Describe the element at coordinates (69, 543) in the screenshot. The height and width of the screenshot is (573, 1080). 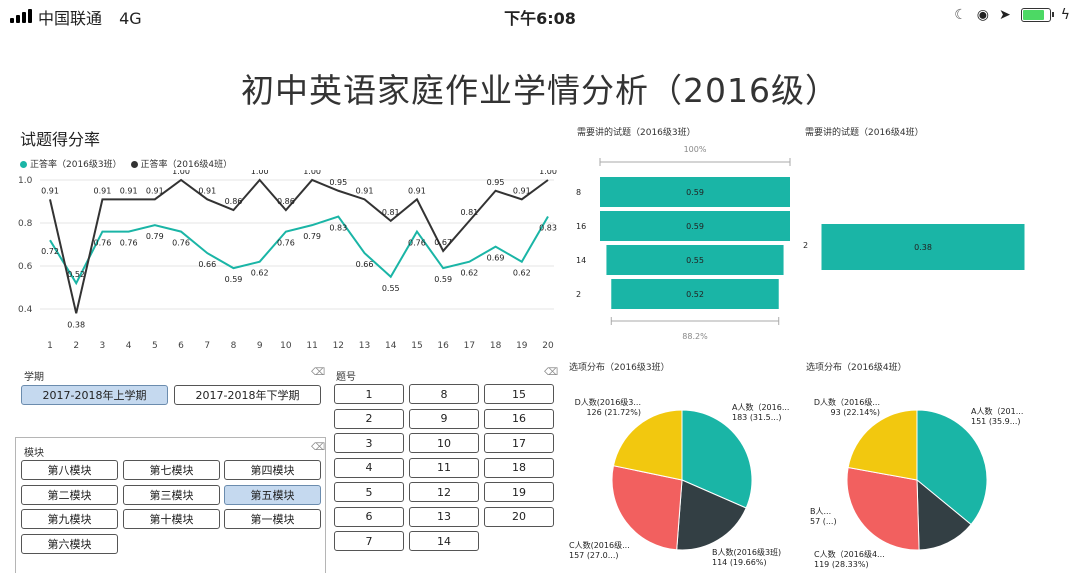
I see `module-option: 第六模块` at that location.